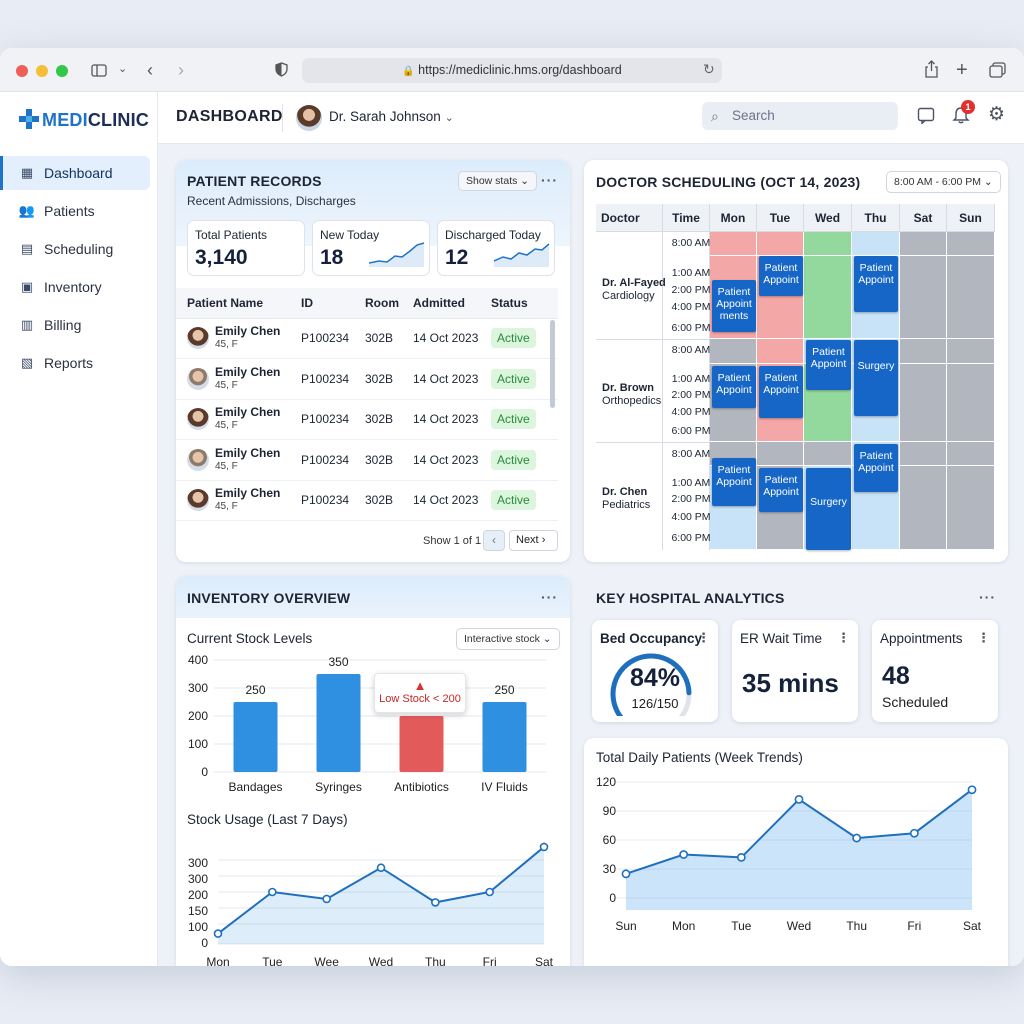  I want to click on column-header: Admitted, so click(452, 303).